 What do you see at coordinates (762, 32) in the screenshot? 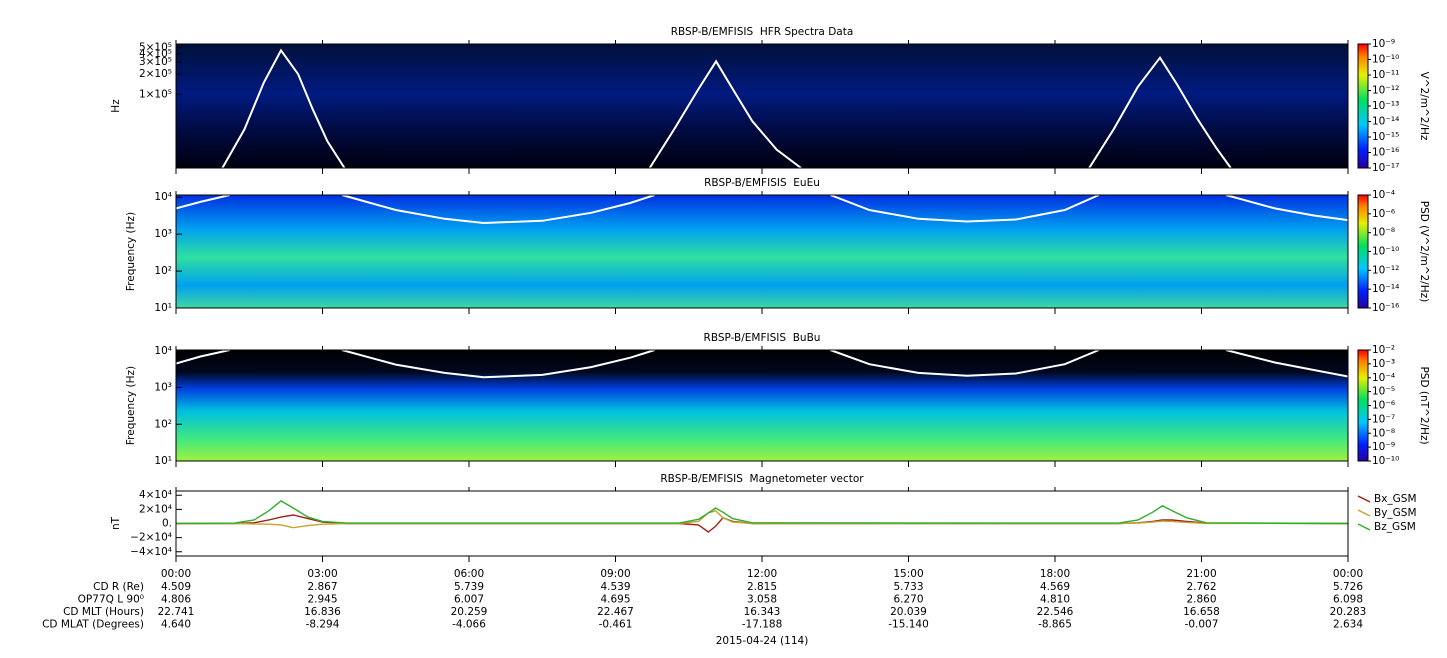
I see `panel-title: RBSP-B/EMFISIS HFR Spectra Data` at bounding box center [762, 32].